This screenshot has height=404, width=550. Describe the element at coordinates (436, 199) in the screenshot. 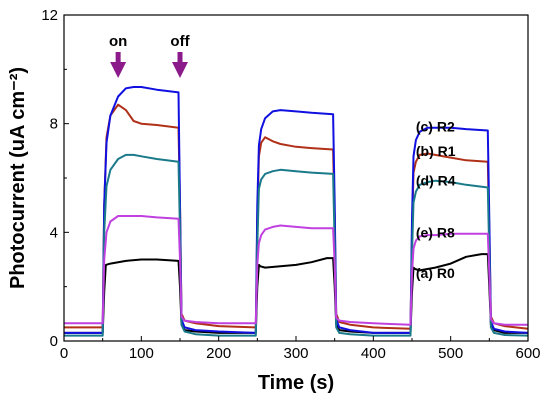

I see `series-labels-group: (a) R0 (b) R1 (c) R2 (d) R4 (e) R8` at that location.